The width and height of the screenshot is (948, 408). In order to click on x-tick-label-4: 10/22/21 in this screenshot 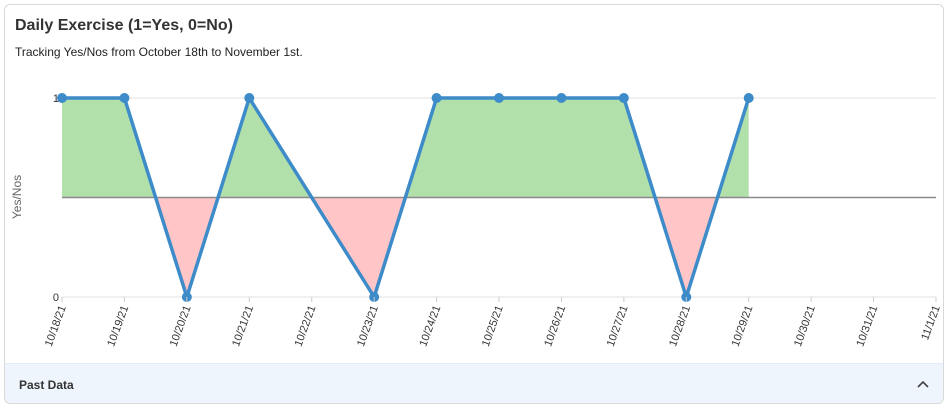, I will do `click(306, 326)`.